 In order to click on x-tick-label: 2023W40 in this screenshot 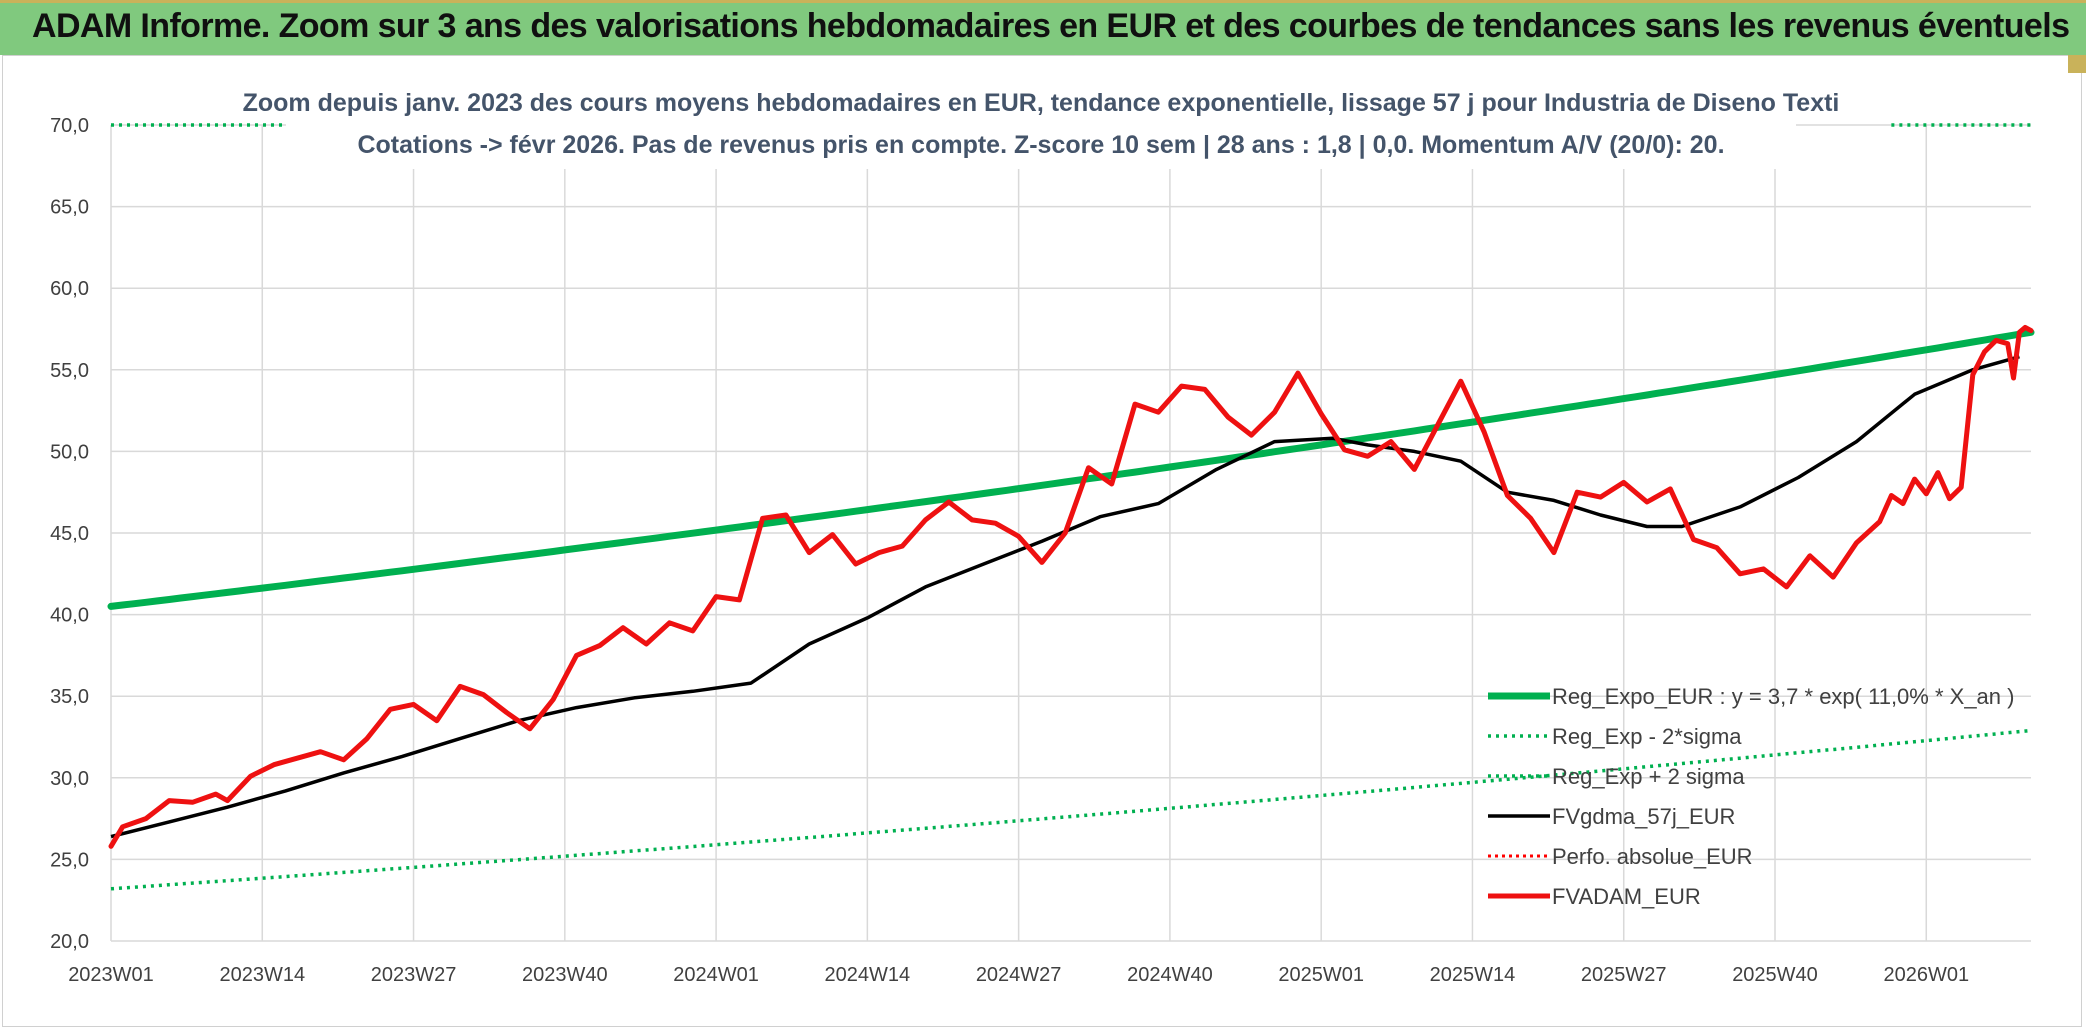, I will do `click(565, 975)`.